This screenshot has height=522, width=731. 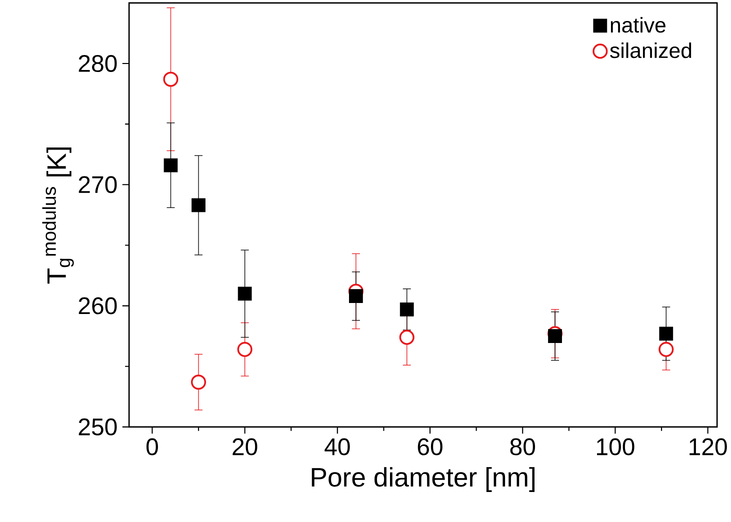 What do you see at coordinates (58, 216) in the screenshot?
I see `y-axis-title: T$_{g}$$^{modulus}$ [K]` at bounding box center [58, 216].